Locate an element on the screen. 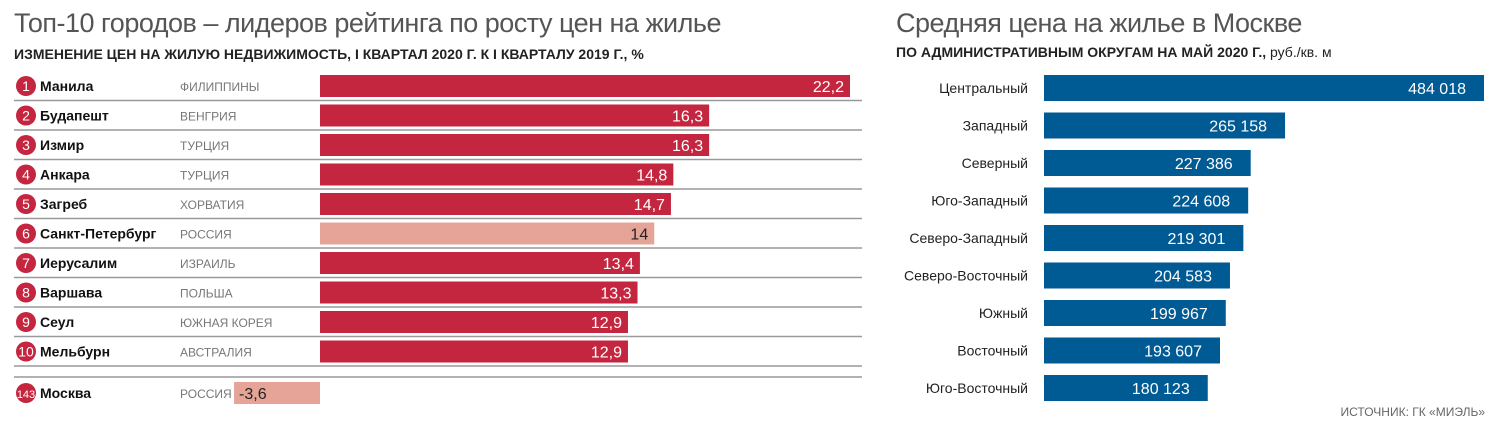 This screenshot has width=1507, height=435. rank-number: 1 is located at coordinates (26, 86).